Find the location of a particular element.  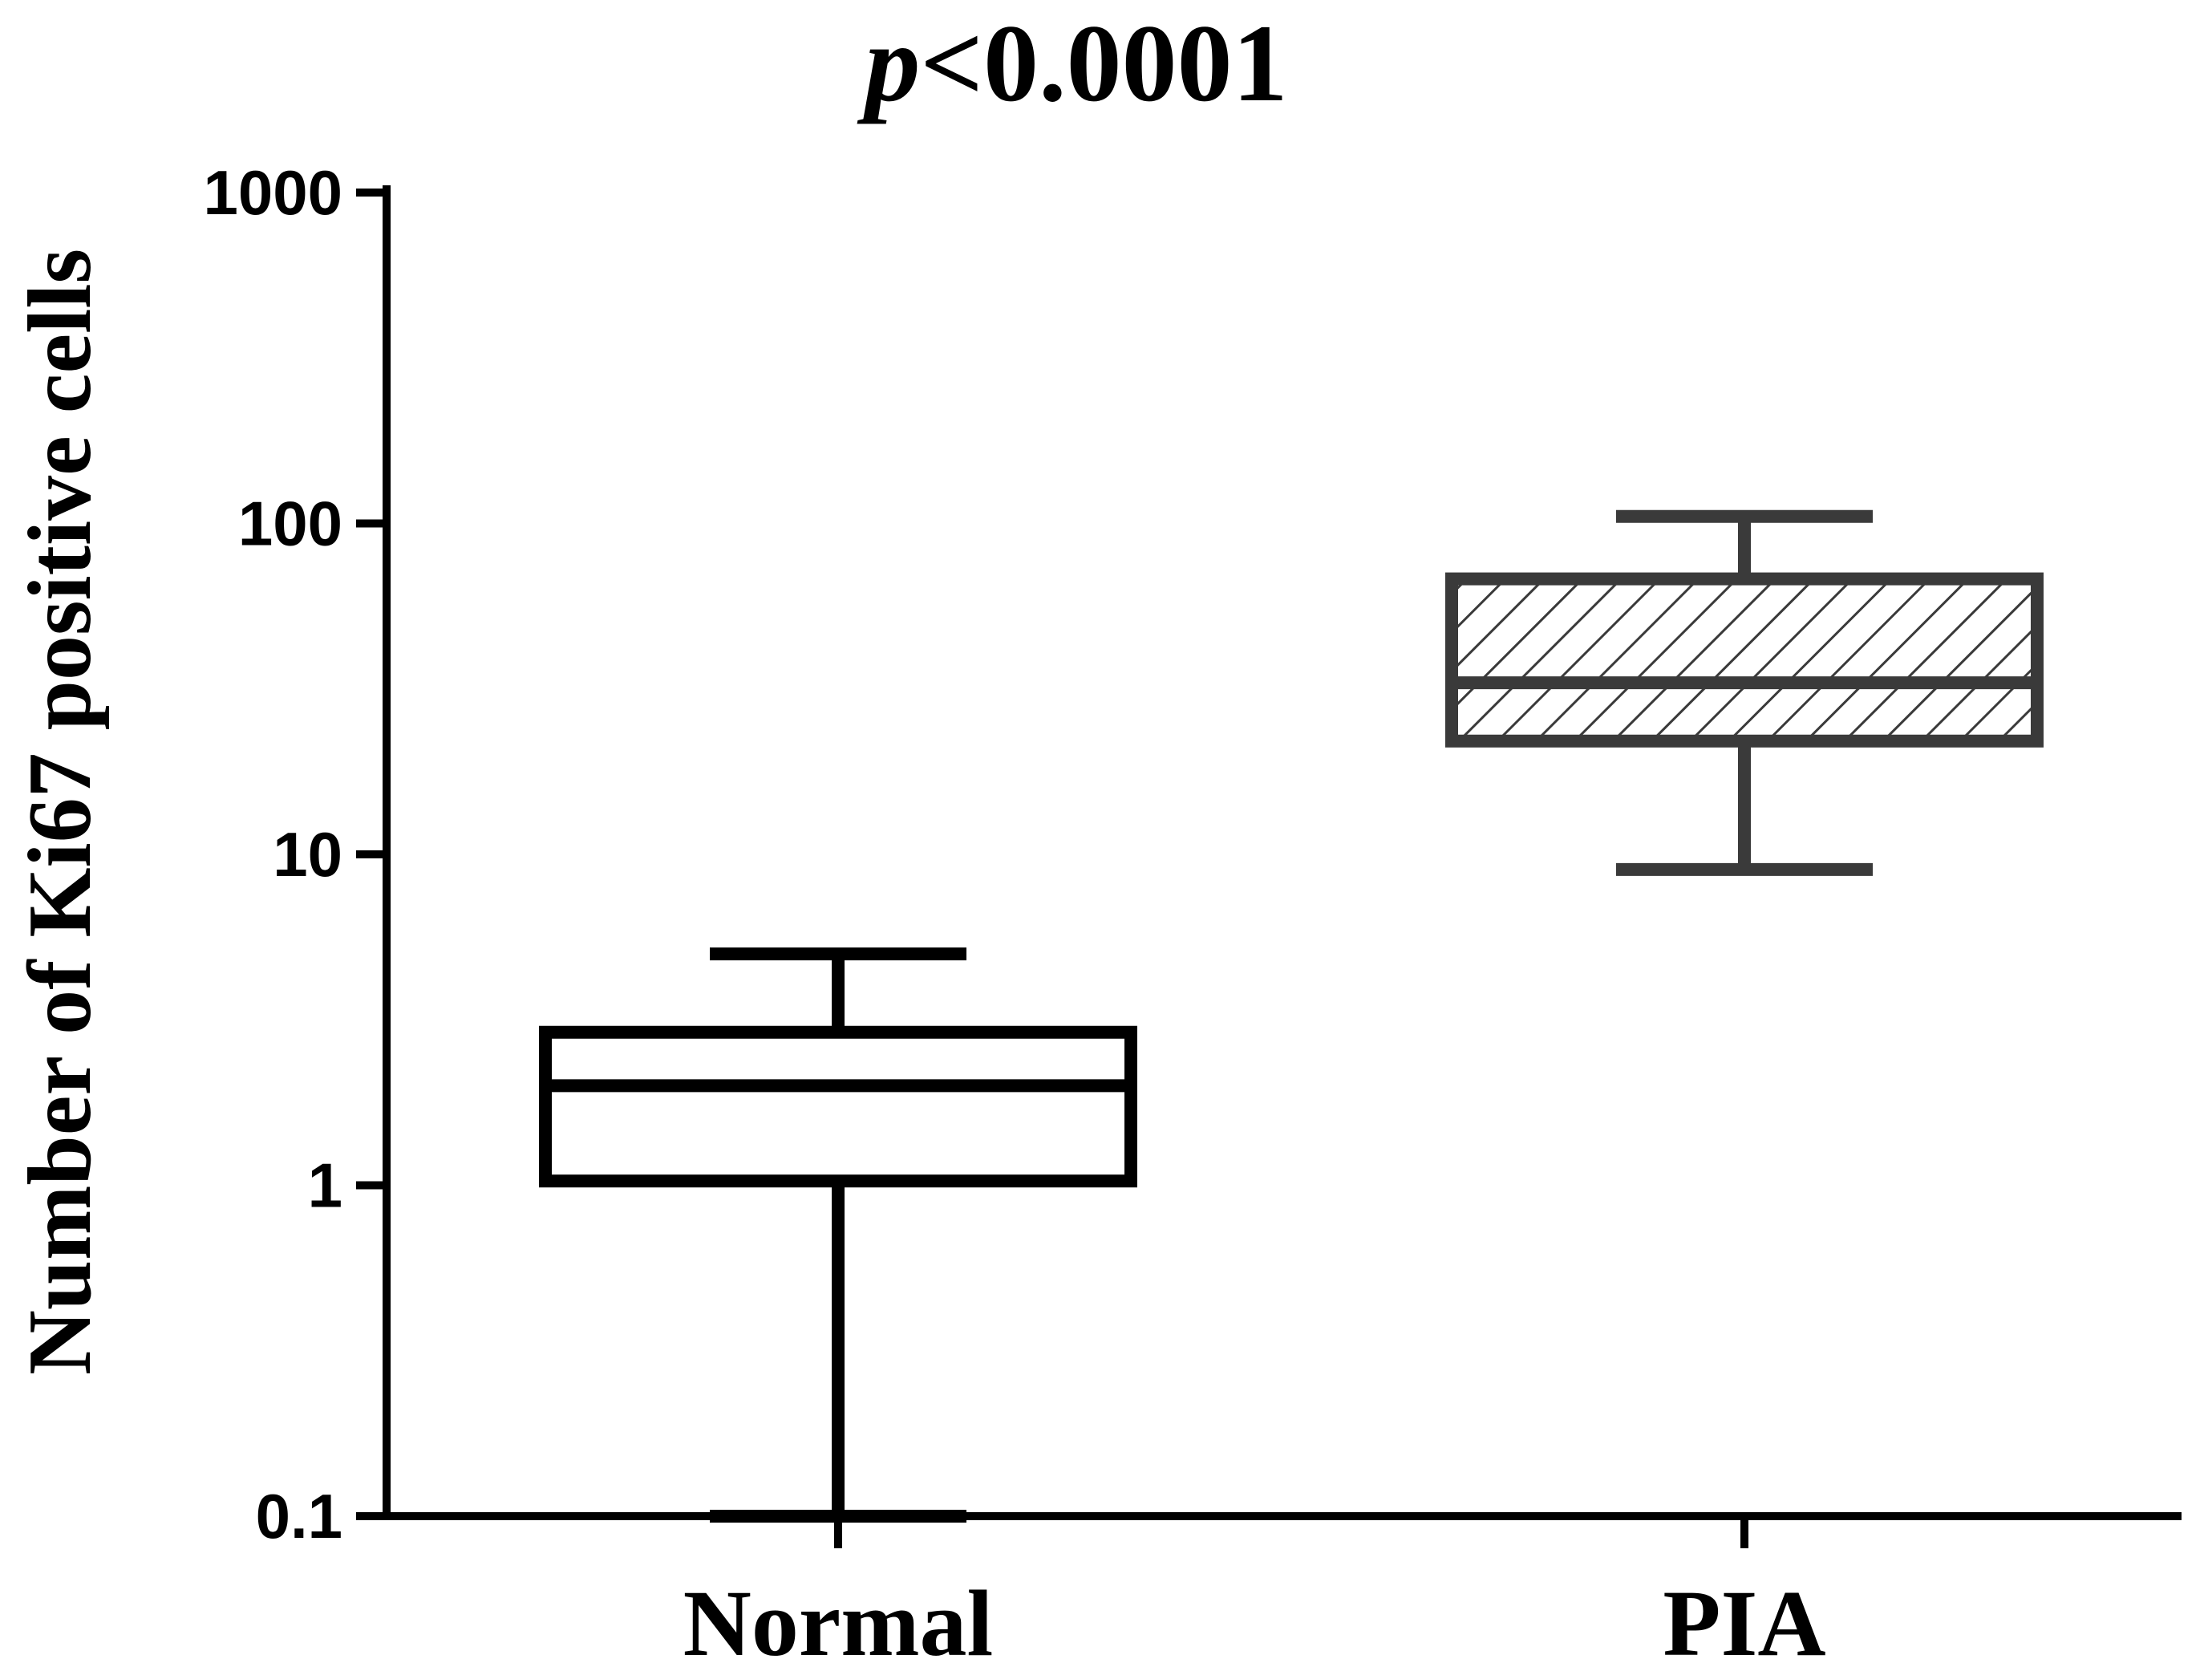

chart-title-italic: p is located at coordinates (888, 63).